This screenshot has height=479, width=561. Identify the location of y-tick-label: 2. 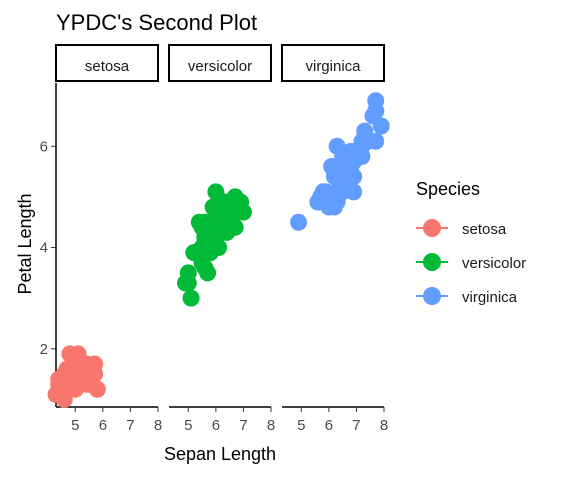
(44, 349).